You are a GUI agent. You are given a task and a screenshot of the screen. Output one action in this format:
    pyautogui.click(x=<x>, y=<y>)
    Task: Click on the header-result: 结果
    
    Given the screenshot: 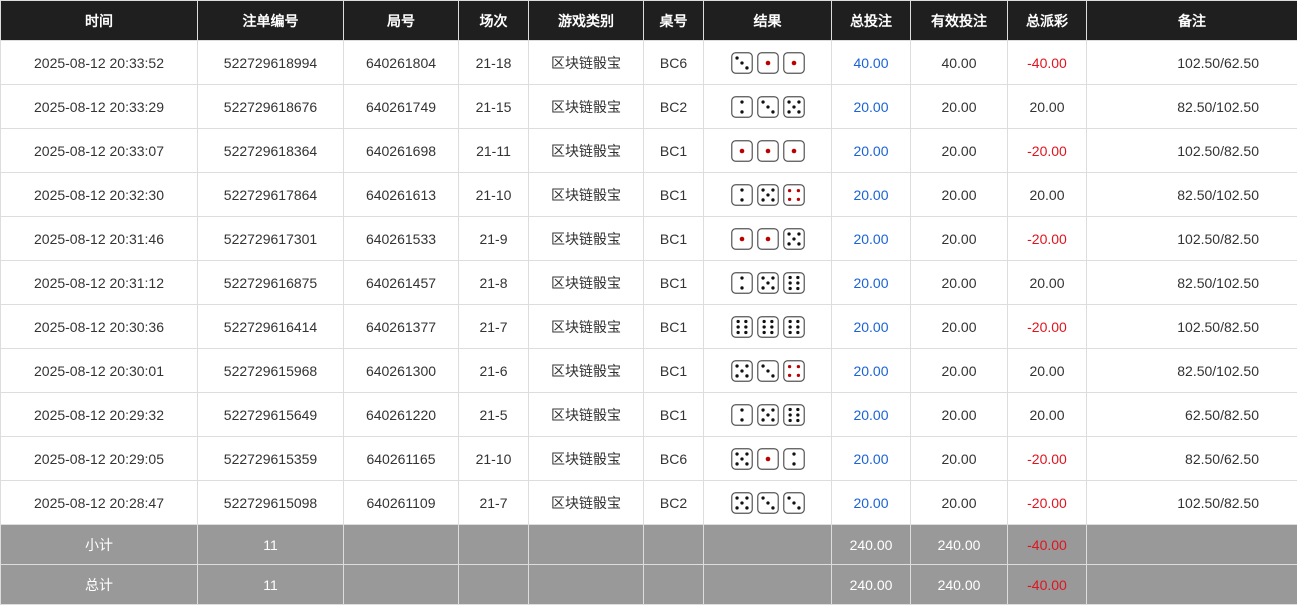 What is the action you would take?
    pyautogui.click(x=768, y=21)
    